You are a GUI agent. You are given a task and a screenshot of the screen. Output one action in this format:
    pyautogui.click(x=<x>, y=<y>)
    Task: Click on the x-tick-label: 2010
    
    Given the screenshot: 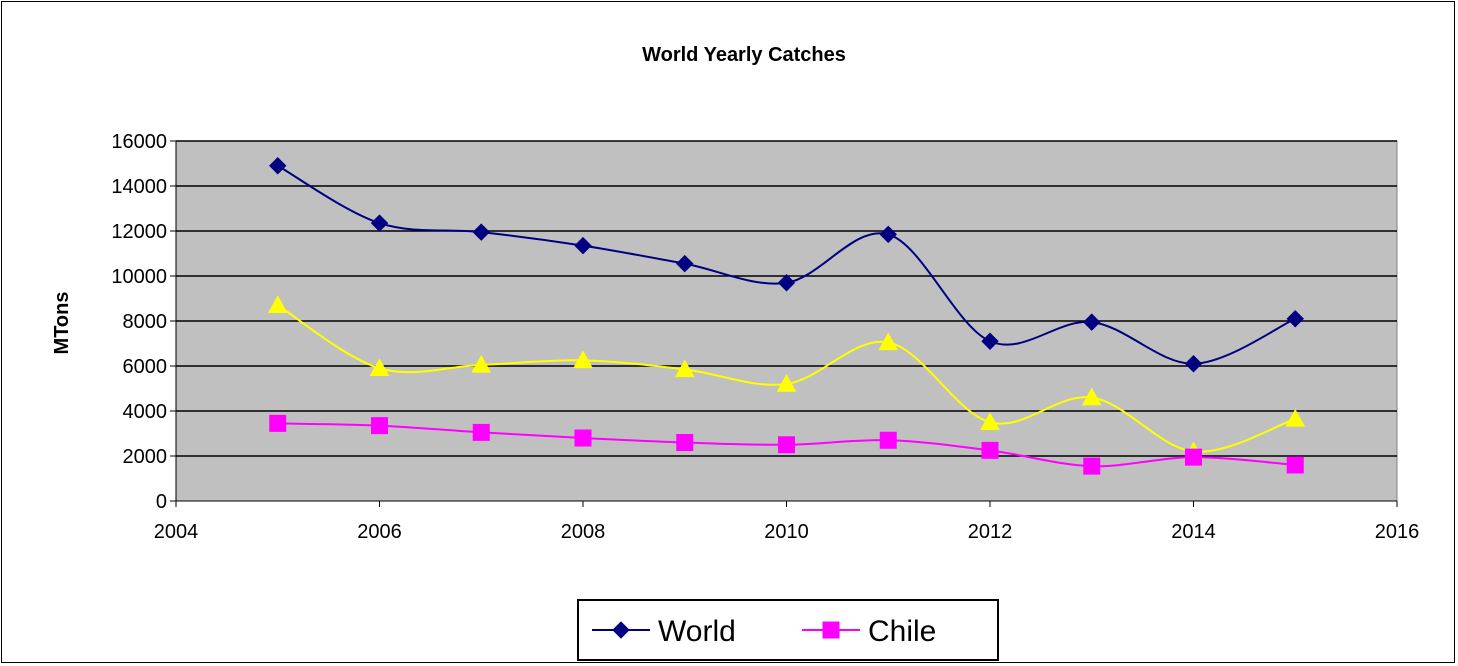 What is the action you would take?
    pyautogui.click(x=786, y=532)
    